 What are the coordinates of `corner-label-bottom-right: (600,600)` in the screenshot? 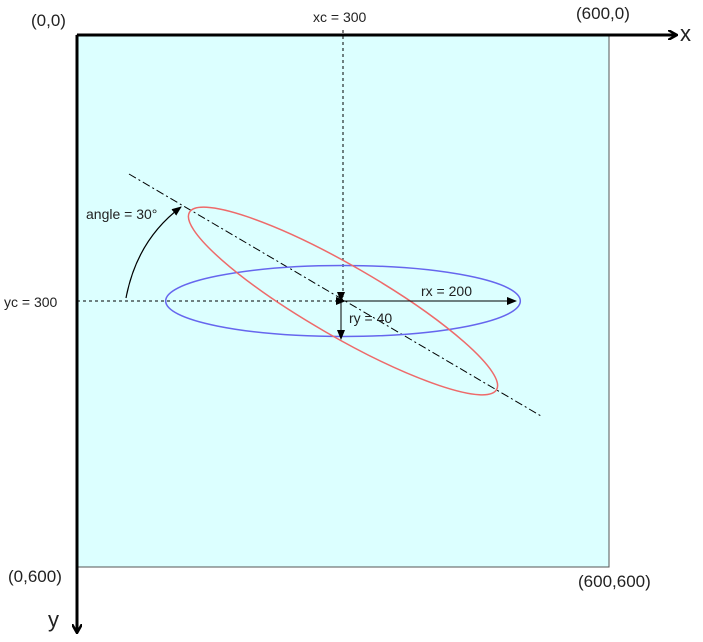 It's located at (614, 581).